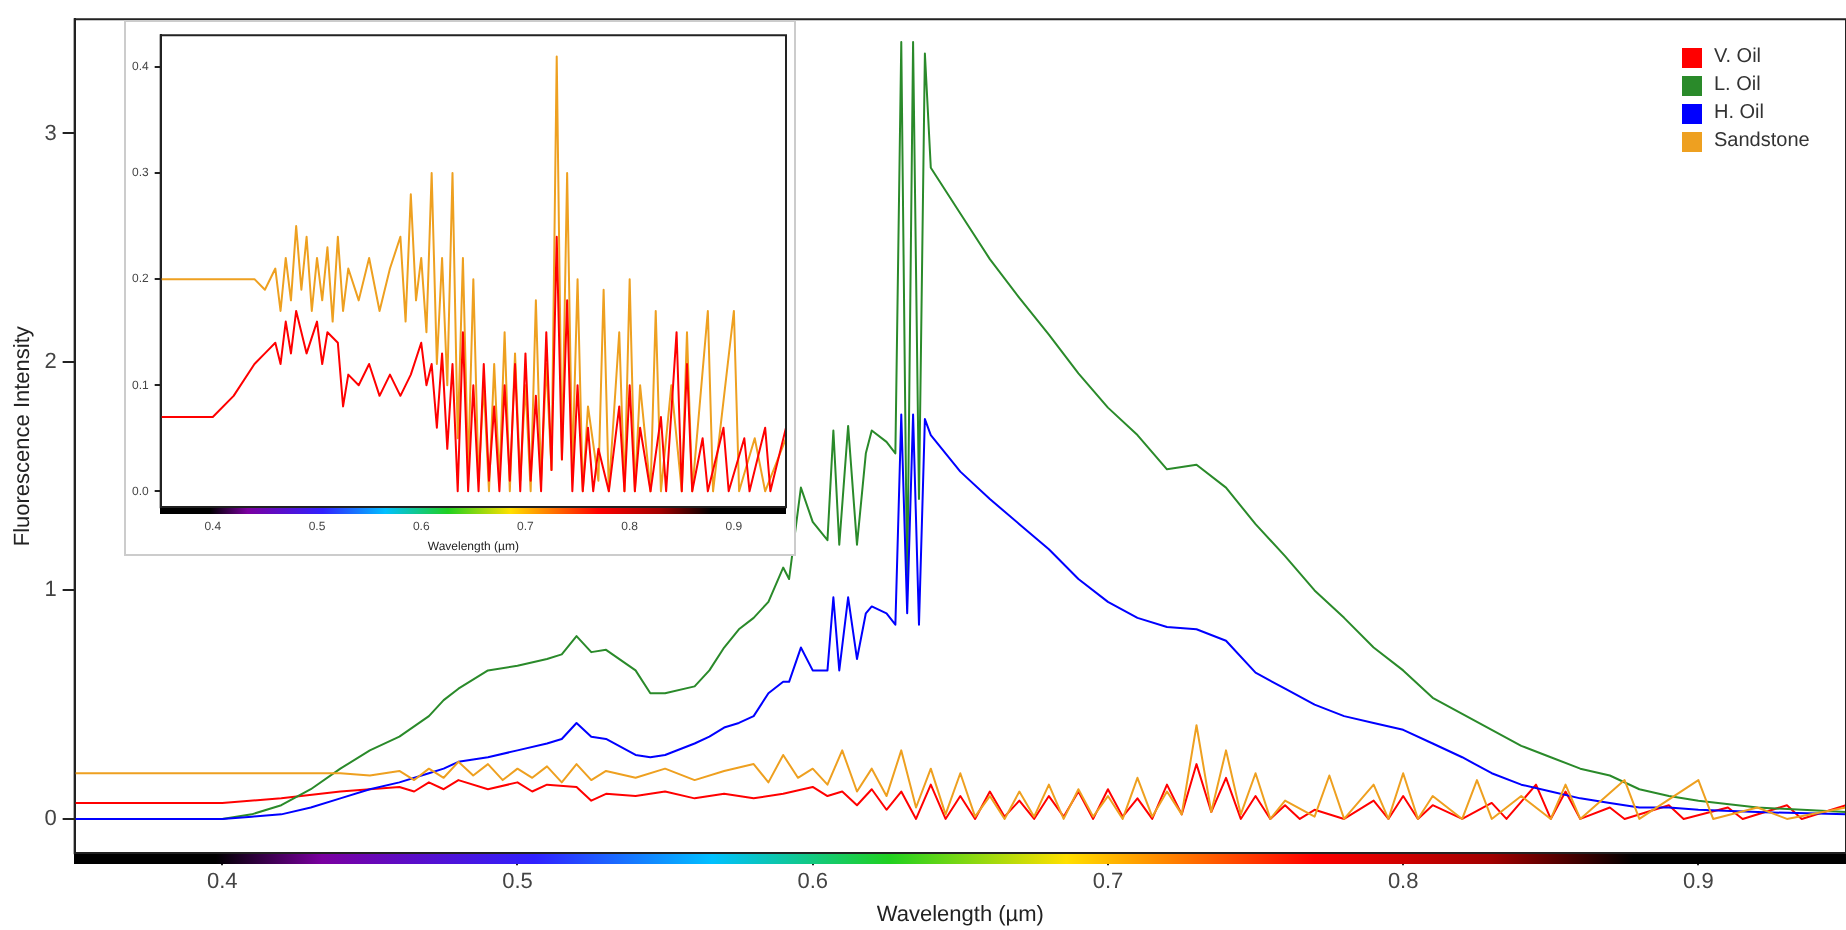 The image size is (1846, 930). I want to click on y-axis-title: Fluorescence Intensity, so click(23, 436).